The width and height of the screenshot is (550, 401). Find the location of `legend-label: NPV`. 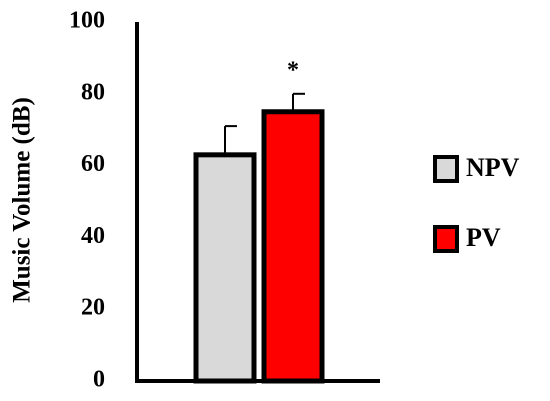

legend-label: NPV is located at coordinates (493, 167).